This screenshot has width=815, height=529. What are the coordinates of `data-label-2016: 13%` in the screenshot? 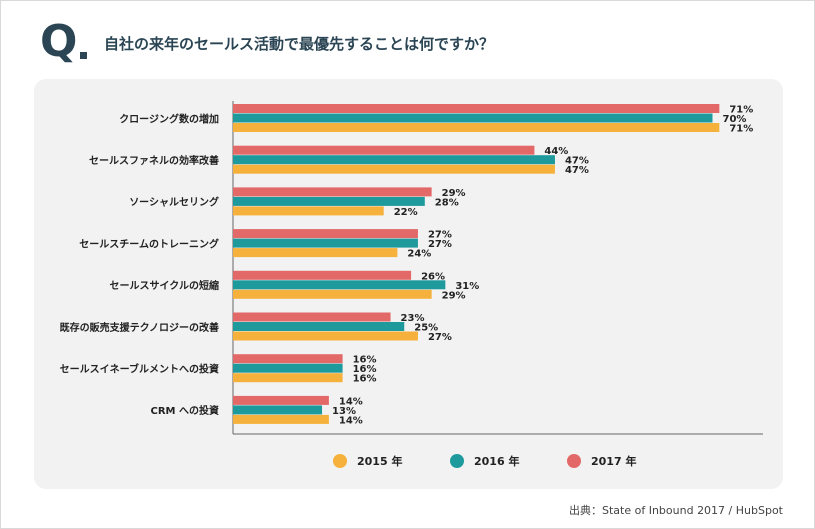 It's located at (344, 411).